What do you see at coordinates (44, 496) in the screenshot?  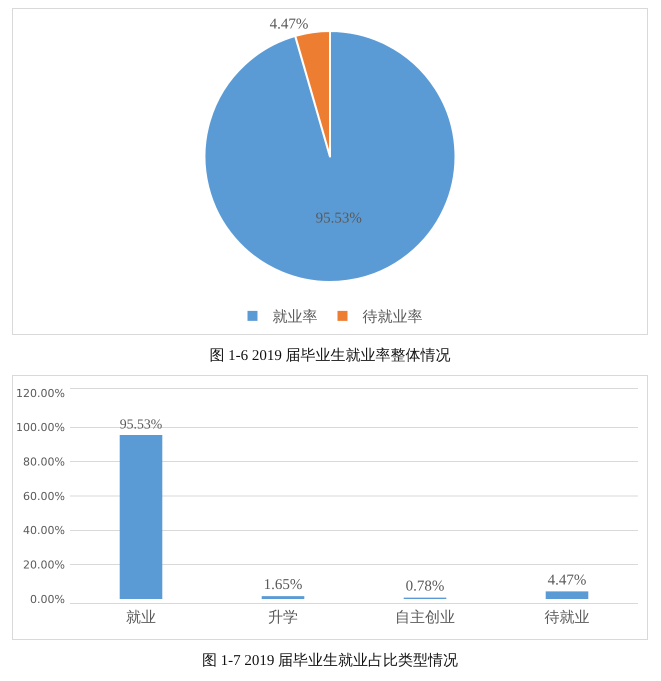 I see `y-tick-label: 60.00%` at bounding box center [44, 496].